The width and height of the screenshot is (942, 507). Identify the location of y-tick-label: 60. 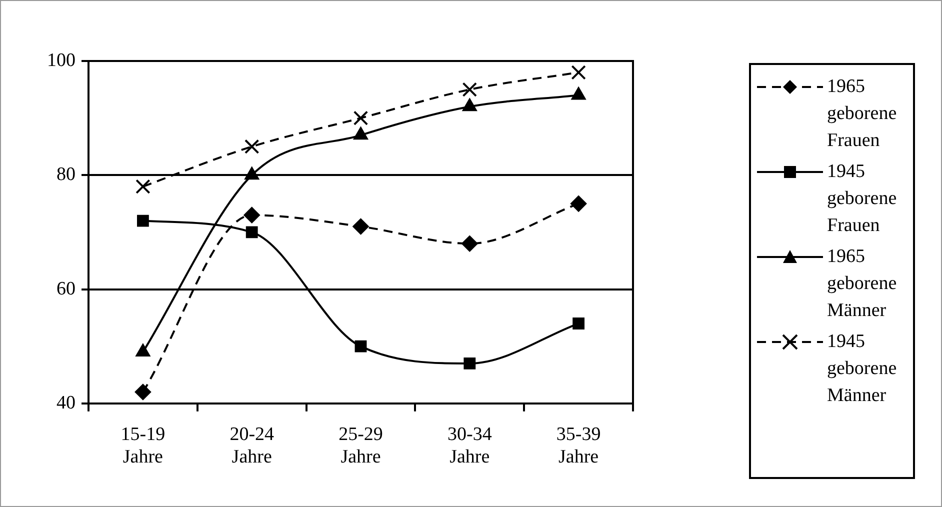
(66, 289).